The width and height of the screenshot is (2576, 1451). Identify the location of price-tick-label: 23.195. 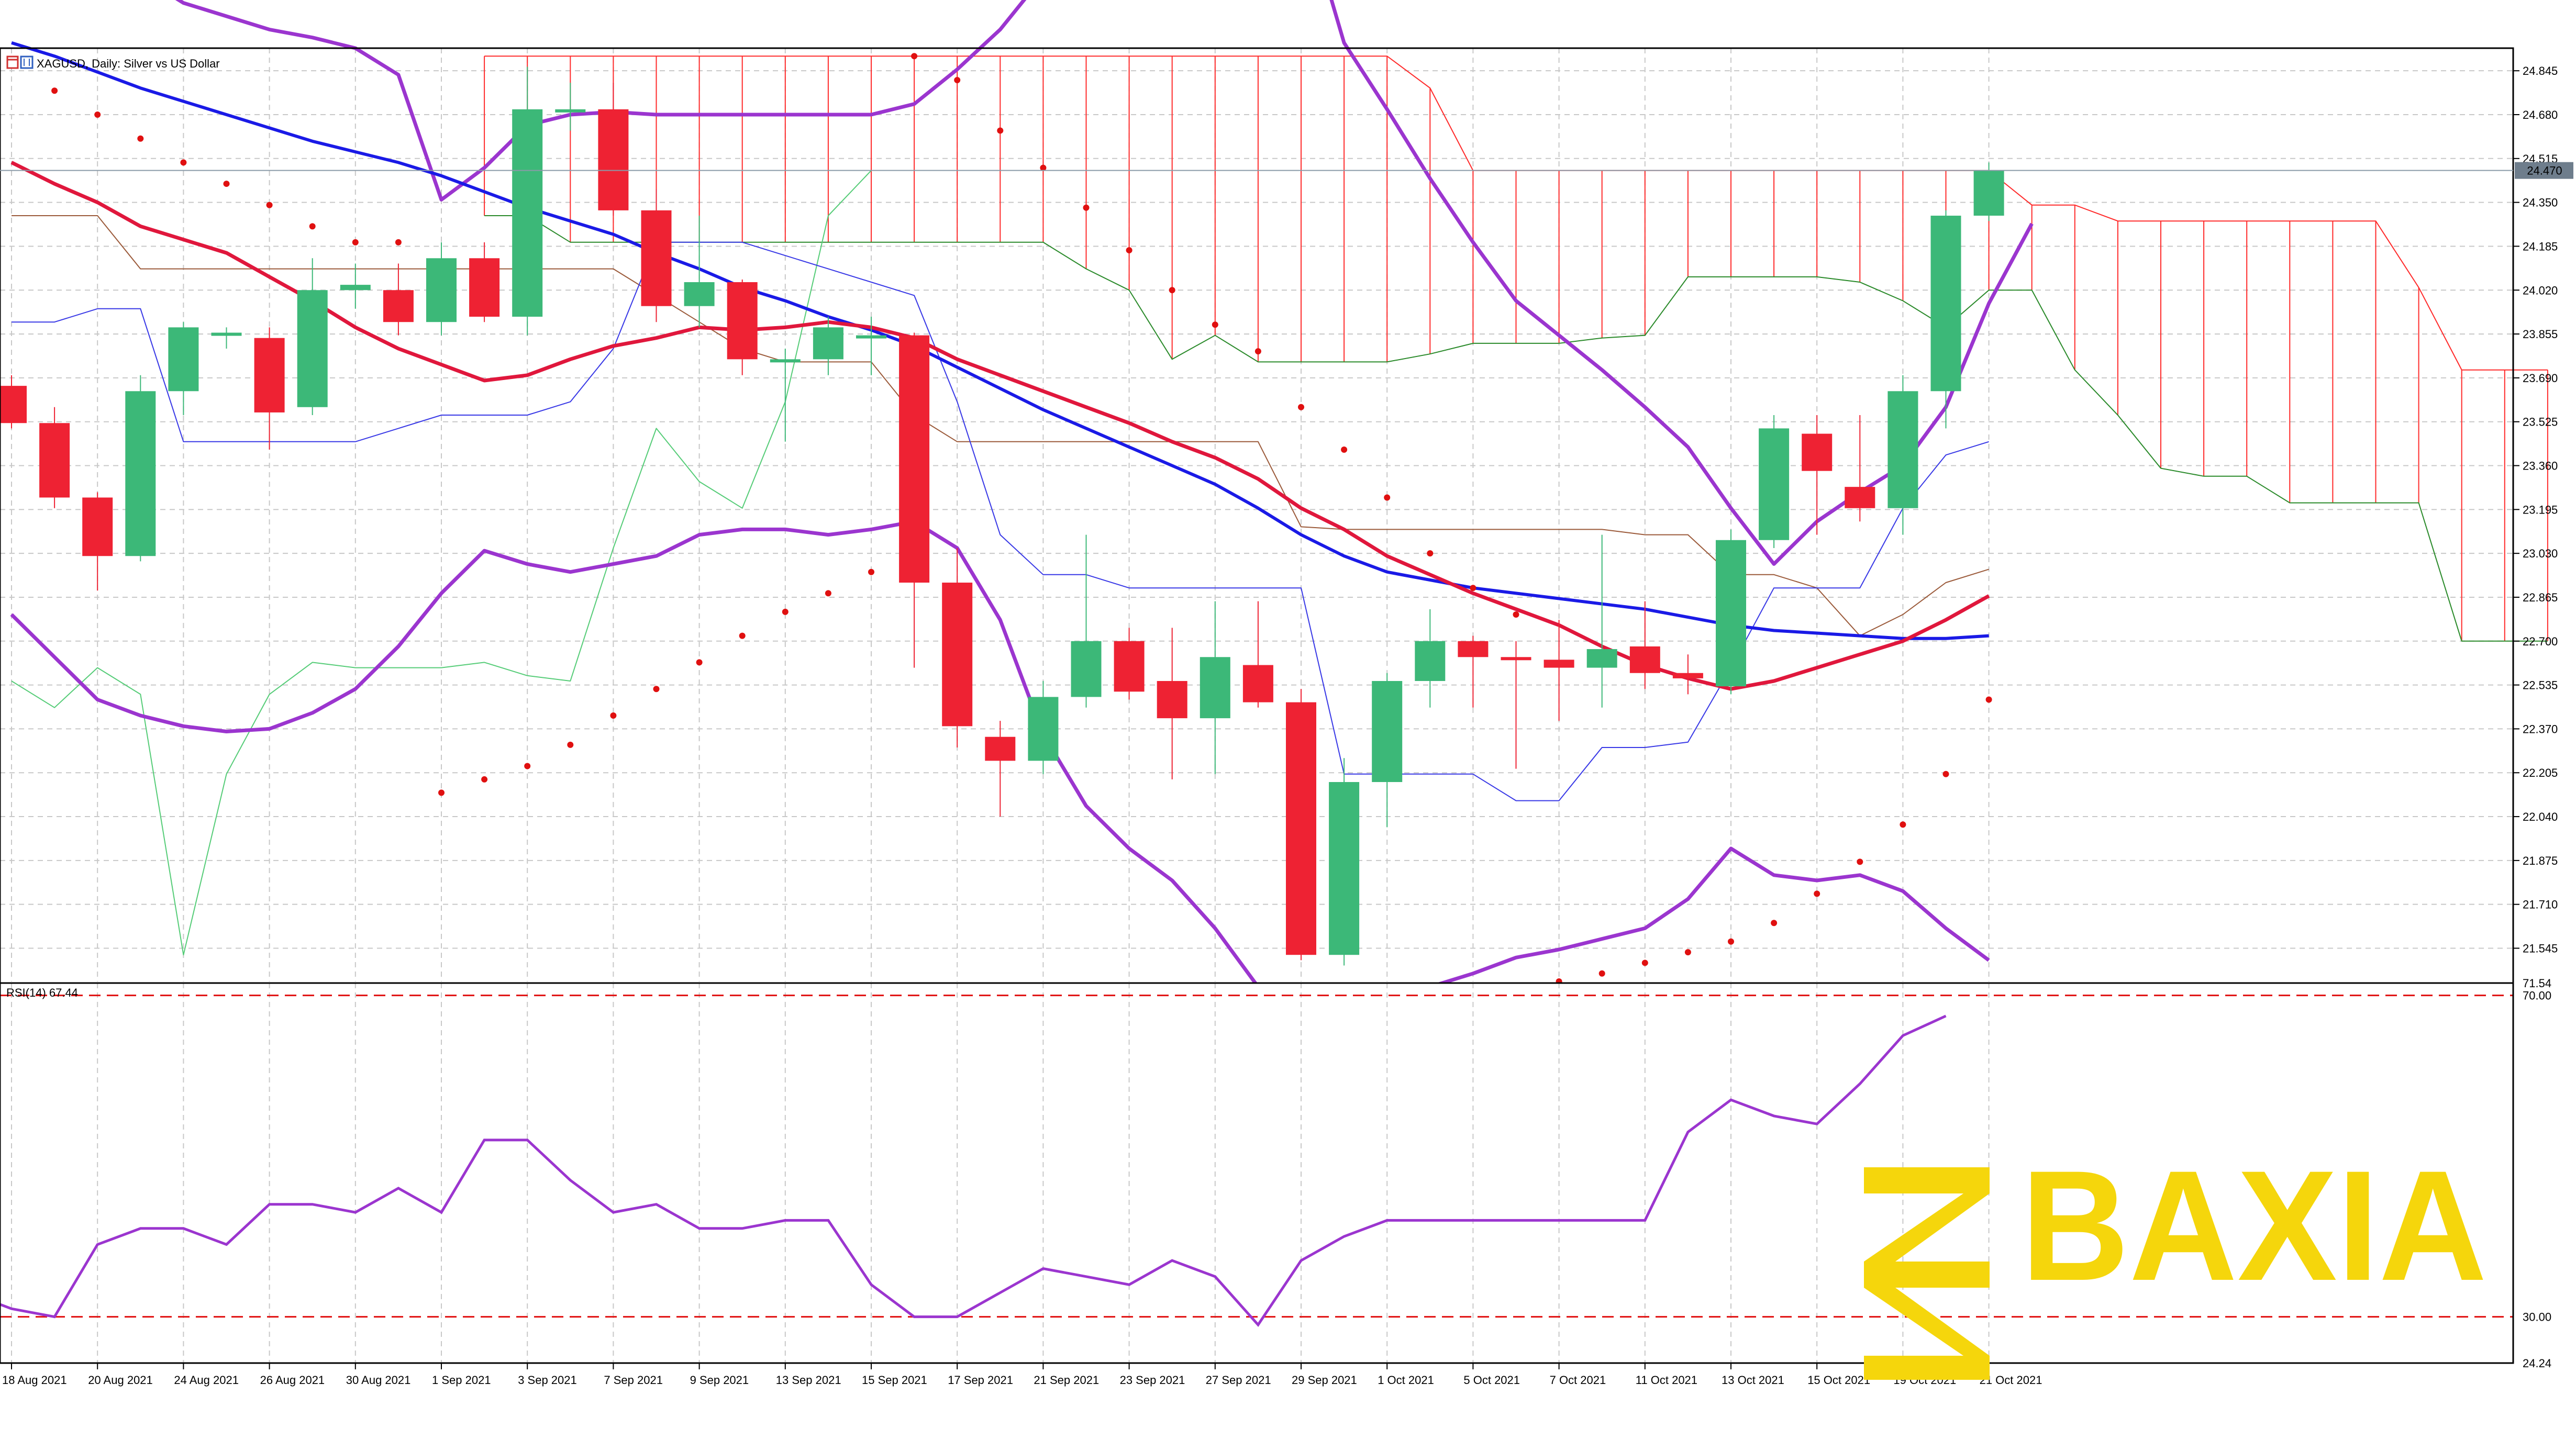
(2541, 510).